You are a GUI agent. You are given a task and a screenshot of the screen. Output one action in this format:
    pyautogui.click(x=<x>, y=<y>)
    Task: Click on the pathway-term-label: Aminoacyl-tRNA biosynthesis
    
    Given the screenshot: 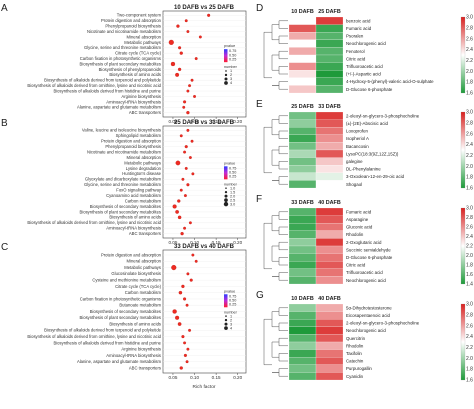 What is the action you would take?
    pyautogui.click(x=133, y=355)
    